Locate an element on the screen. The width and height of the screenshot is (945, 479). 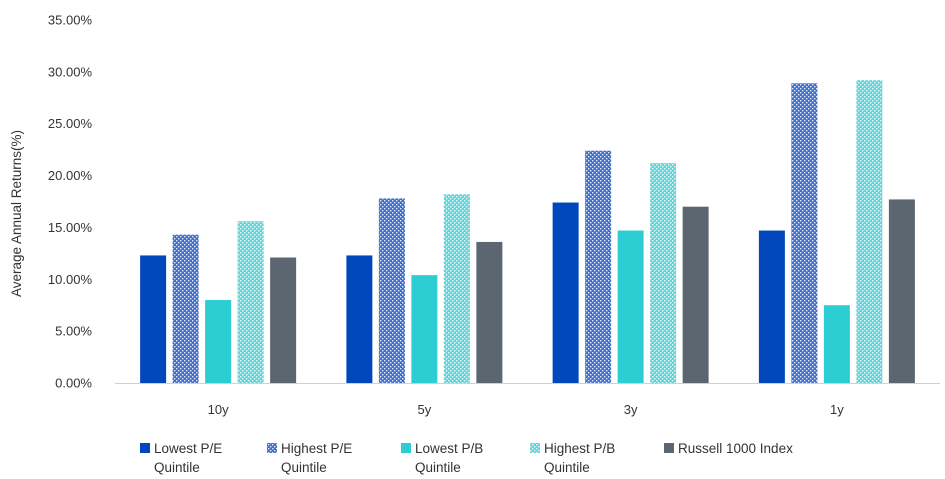
legend-item: Lowest P/E Quintile is located at coordinates (181, 458).